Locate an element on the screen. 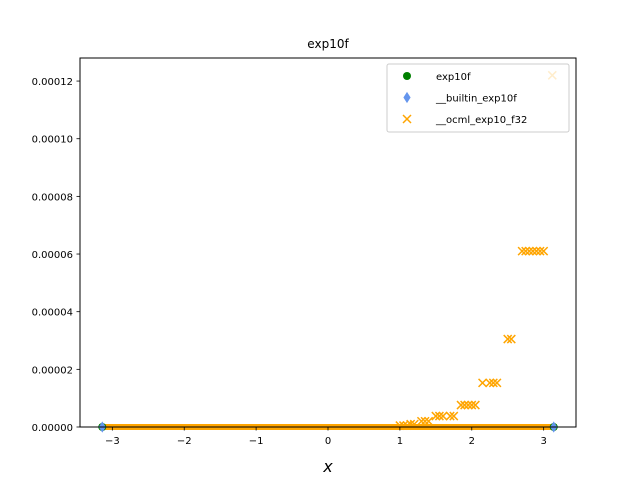  legend: exp10f __builtin_exp10f __ocml_exp10_f32 is located at coordinates (478, 98).